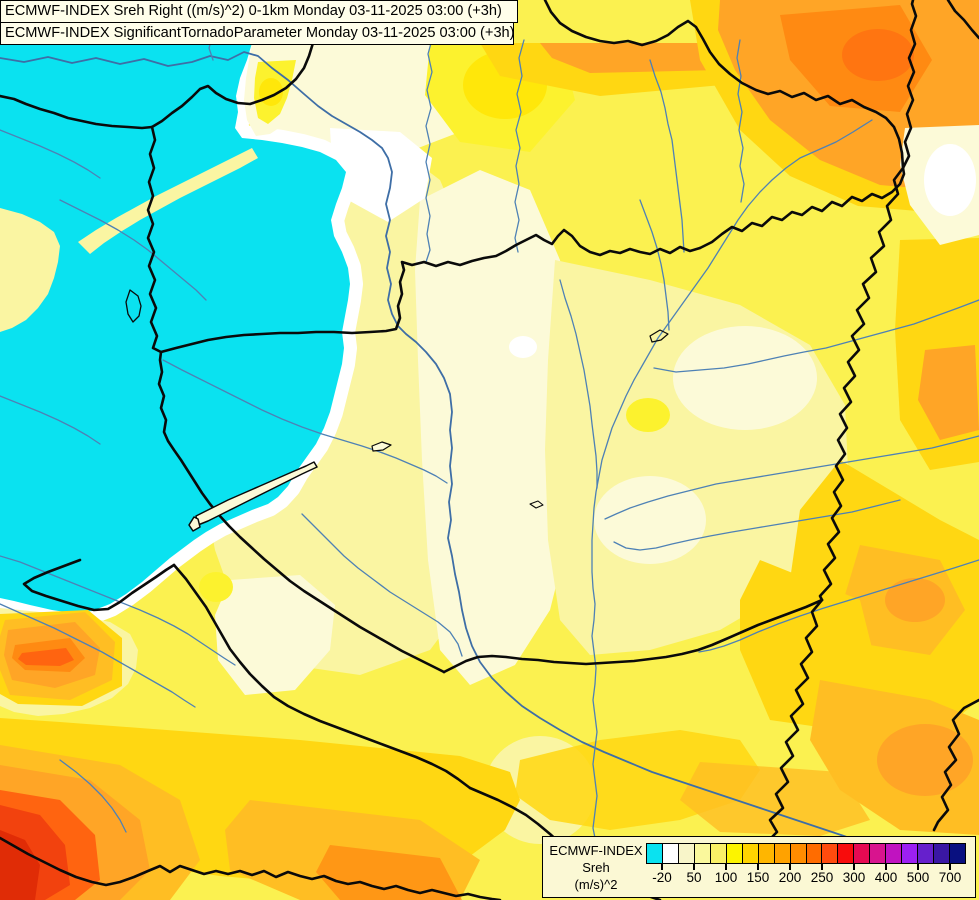 The image size is (979, 900). What do you see at coordinates (654, 265) in the screenshot?
I see `sajo-river` at bounding box center [654, 265].